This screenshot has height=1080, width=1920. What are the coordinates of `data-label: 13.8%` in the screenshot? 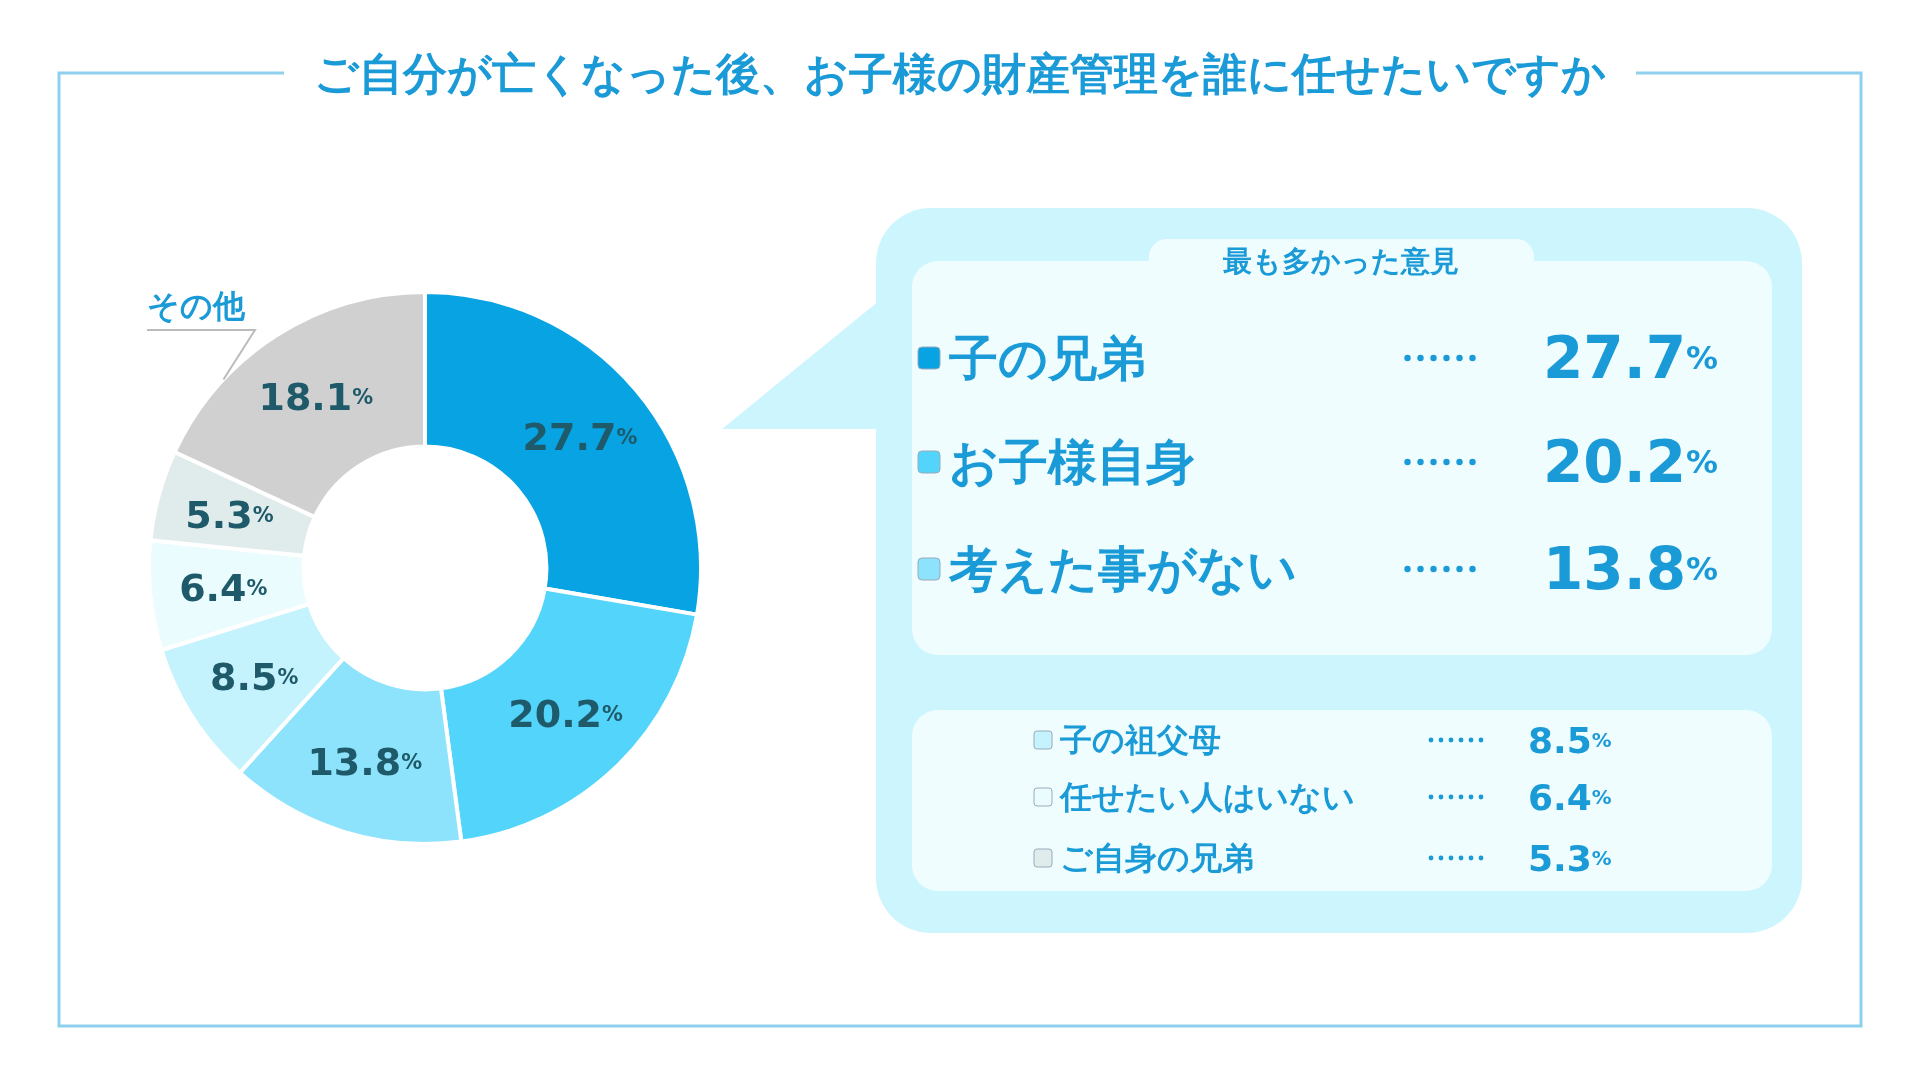 It's located at (365, 761).